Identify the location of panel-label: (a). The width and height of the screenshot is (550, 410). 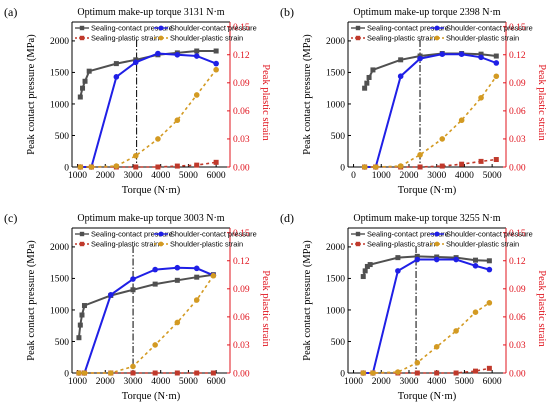
(10, 12).